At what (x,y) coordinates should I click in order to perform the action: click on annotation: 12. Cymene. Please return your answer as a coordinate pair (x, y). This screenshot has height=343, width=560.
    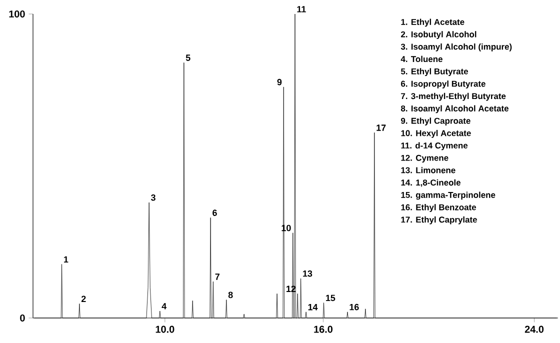
    Looking at the image, I should click on (424, 158).